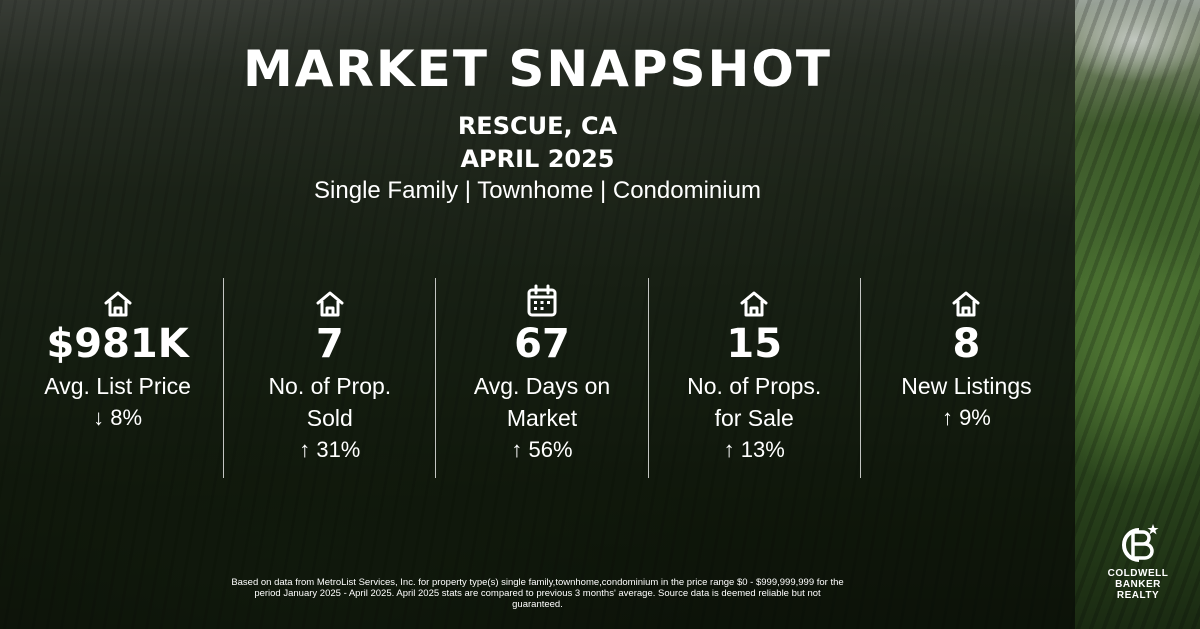  Describe the element at coordinates (1140, 543) in the screenshot. I see `cb-monogram-icon` at that location.